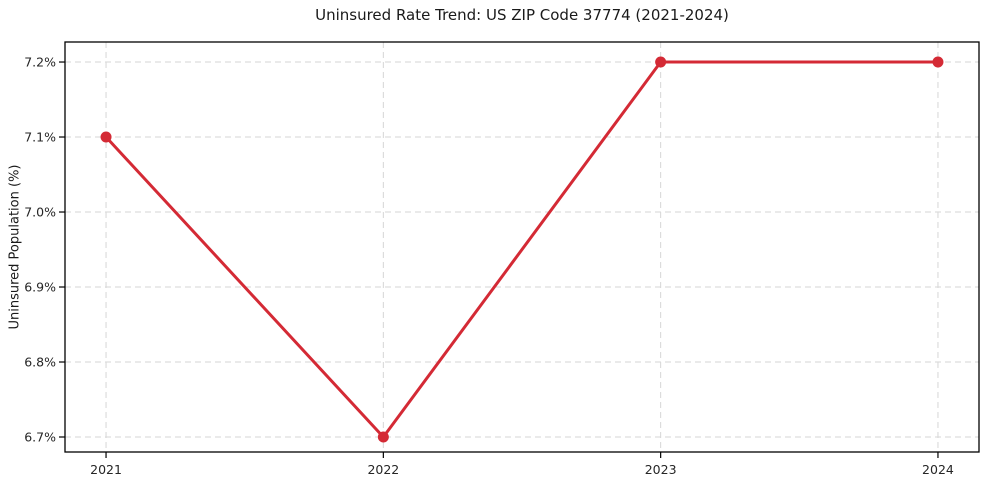  I want to click on x-tick-label: 2024, so click(938, 469).